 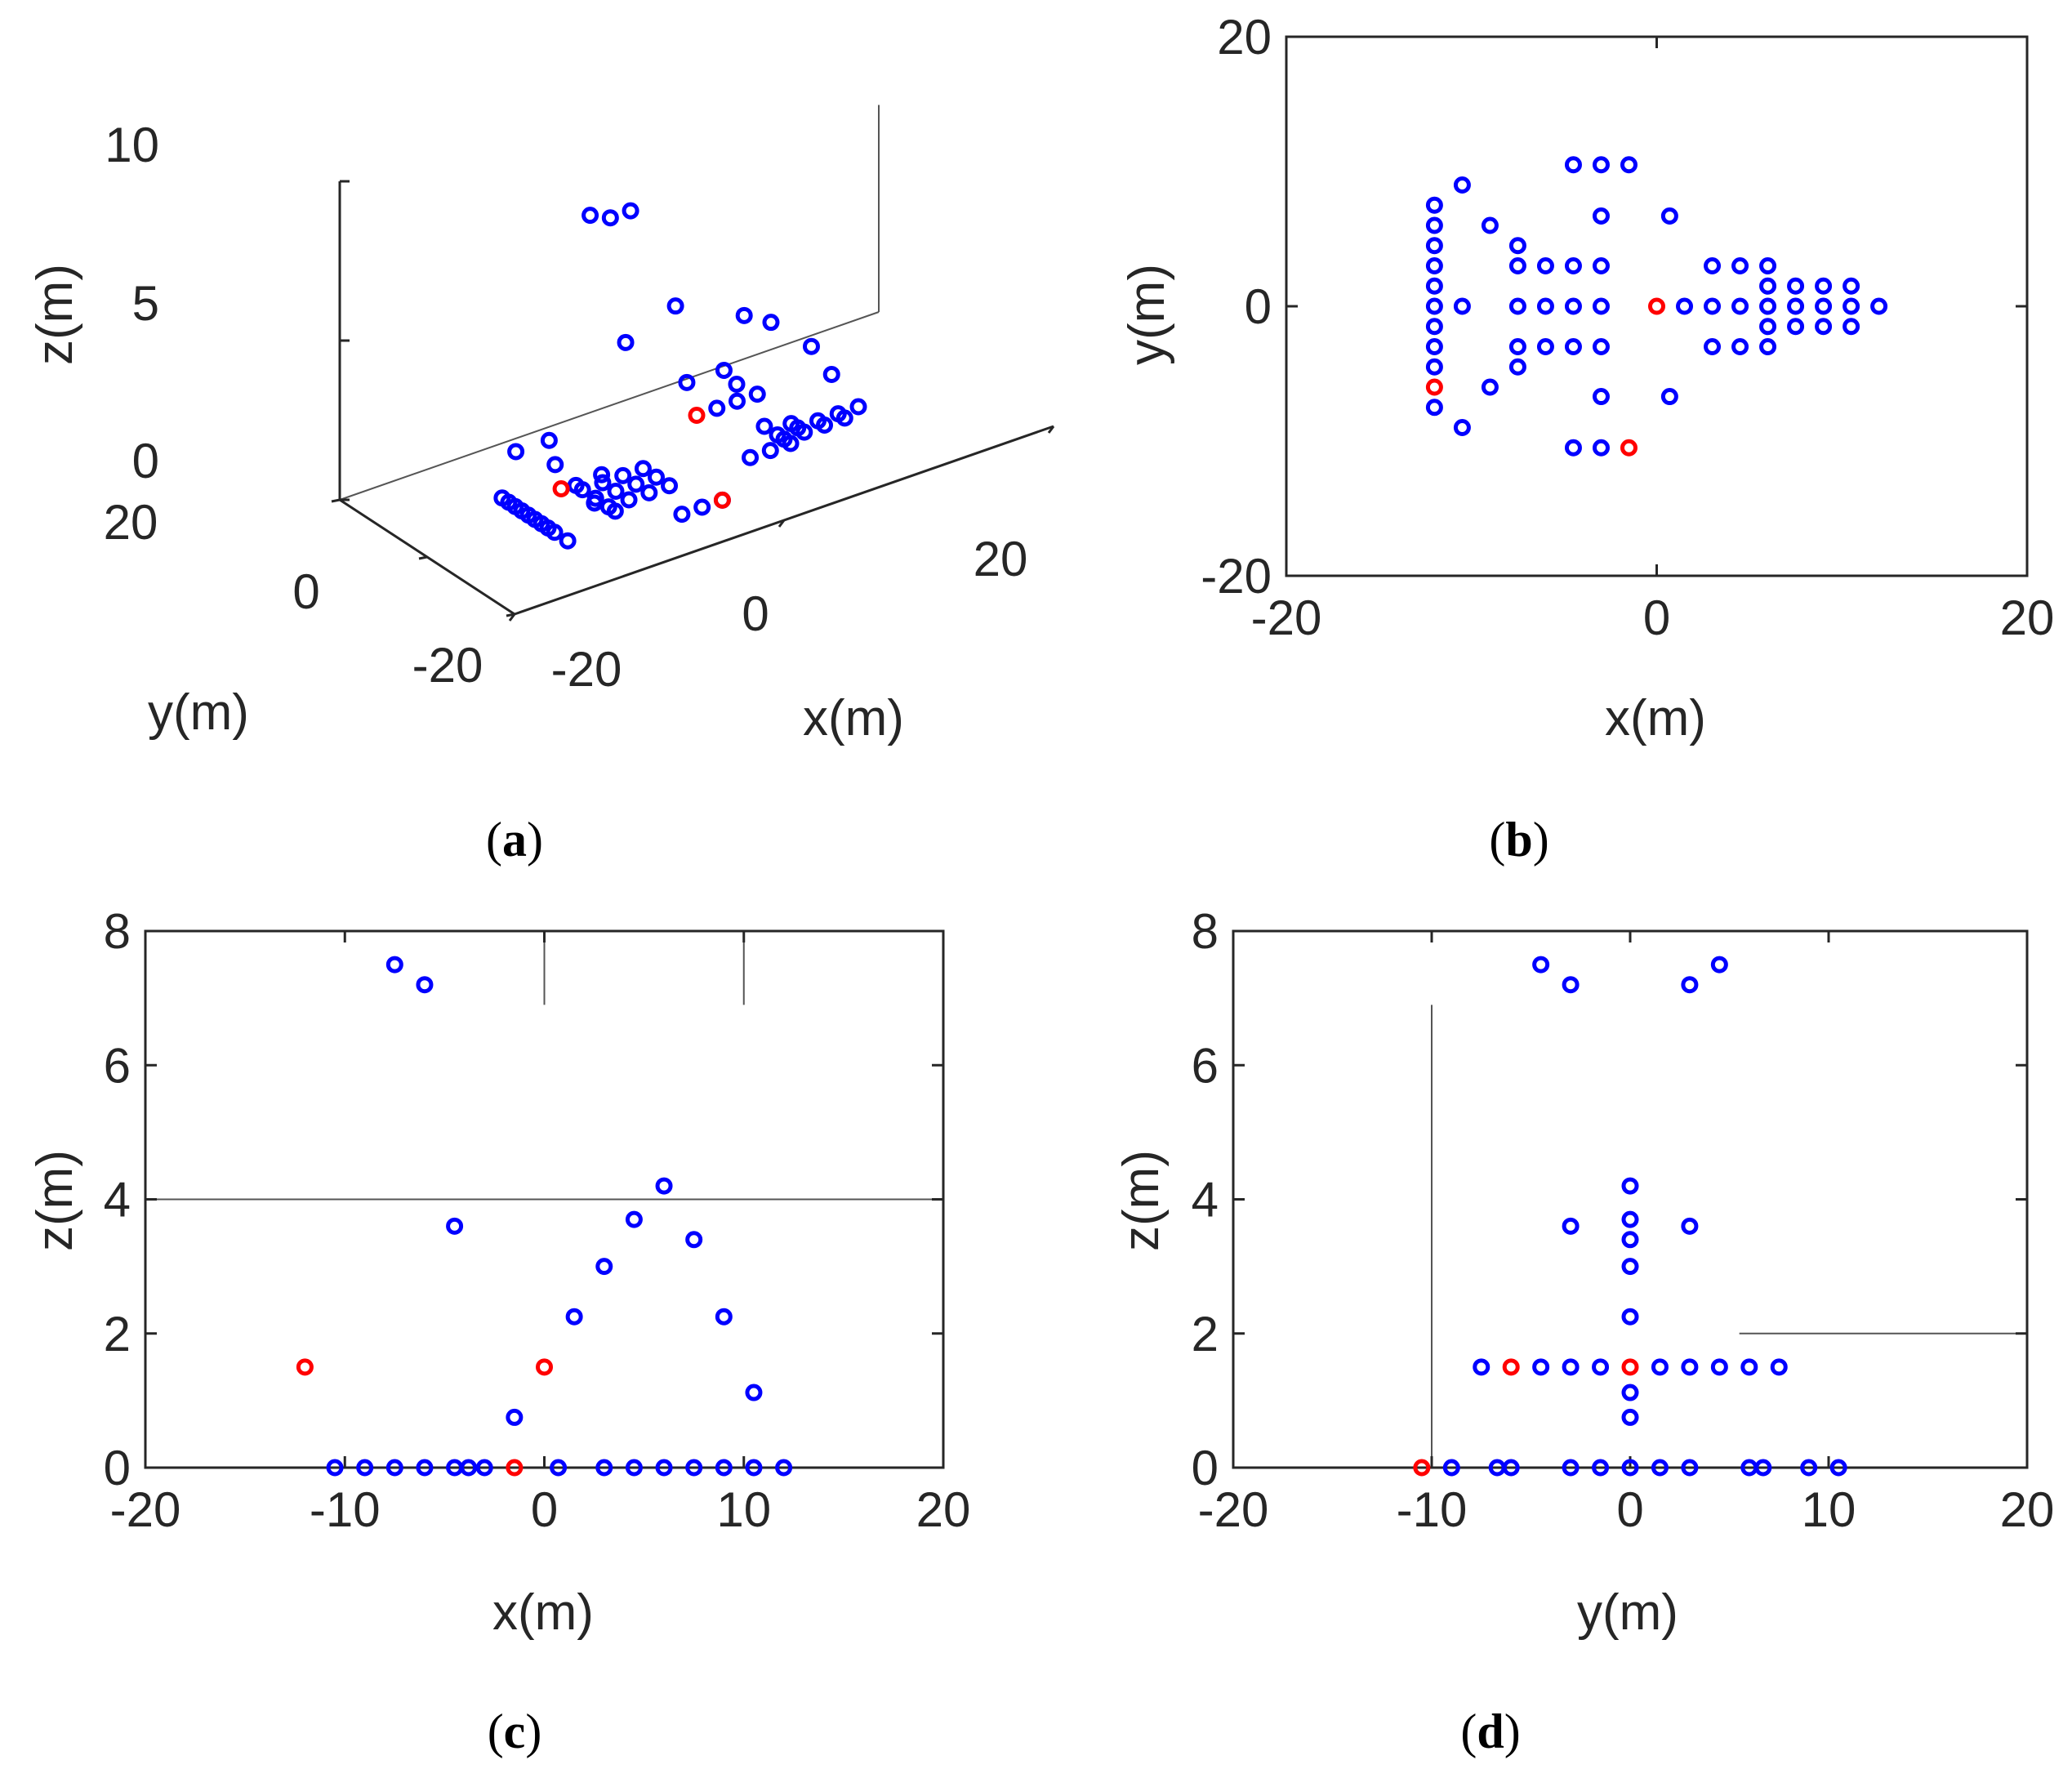 I want to click on panel-a-z-axis-label: z(m), so click(x=55, y=314).